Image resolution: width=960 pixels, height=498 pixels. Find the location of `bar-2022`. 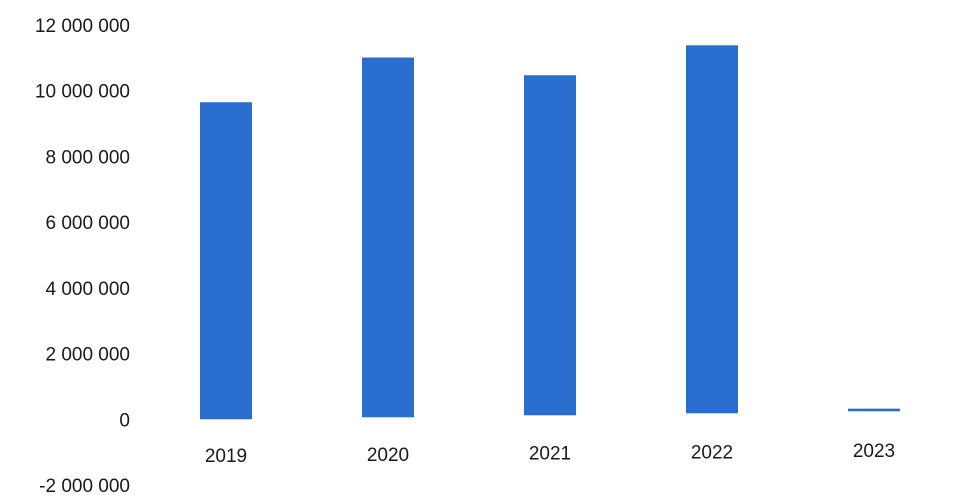

bar-2022 is located at coordinates (712, 229).